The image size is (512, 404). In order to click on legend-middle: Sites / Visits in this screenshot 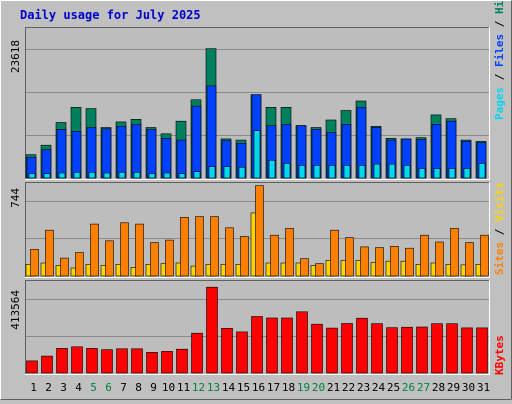, I will do `click(499, 228)`.